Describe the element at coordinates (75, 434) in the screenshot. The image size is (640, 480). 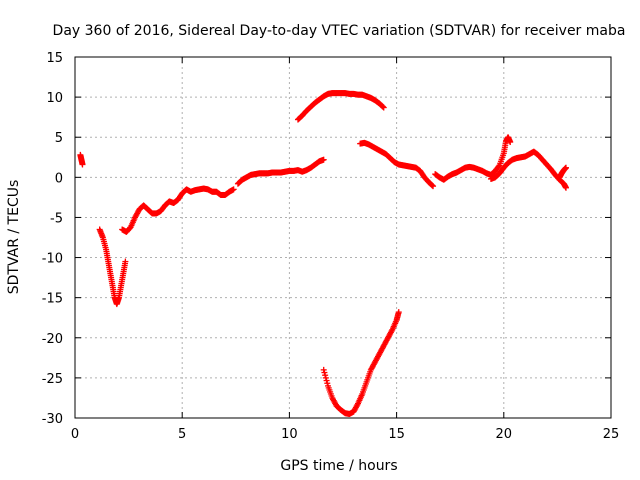
I see `x-tick-label: 0` at that location.